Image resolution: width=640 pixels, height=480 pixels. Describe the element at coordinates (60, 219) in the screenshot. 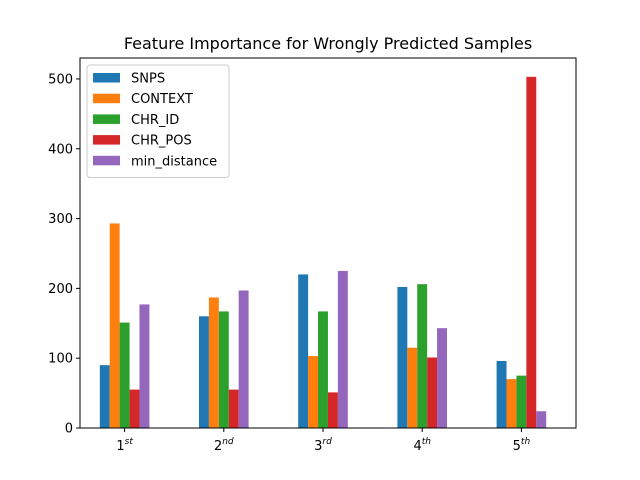

I see `y-tick-label: 300` at that location.